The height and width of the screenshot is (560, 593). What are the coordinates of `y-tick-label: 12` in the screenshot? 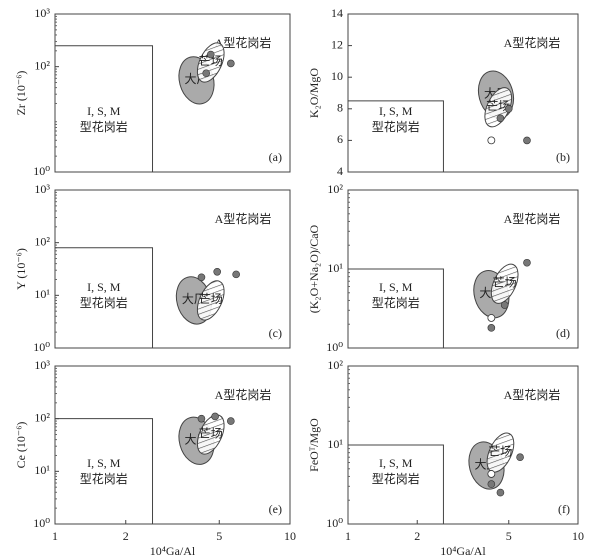 It's located at (337, 44).